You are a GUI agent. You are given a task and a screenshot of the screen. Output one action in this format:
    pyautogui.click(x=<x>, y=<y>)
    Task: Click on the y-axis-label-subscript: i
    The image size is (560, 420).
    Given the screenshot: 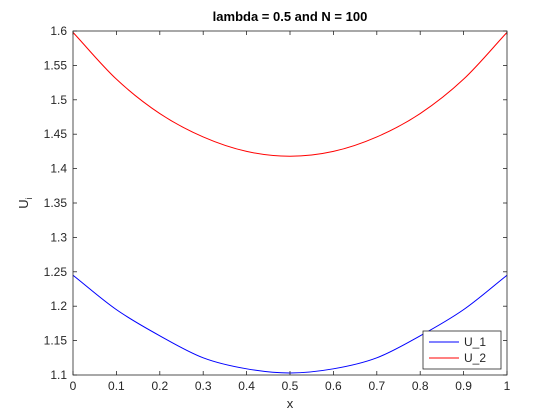 What is the action you would take?
    pyautogui.click(x=29, y=198)
    